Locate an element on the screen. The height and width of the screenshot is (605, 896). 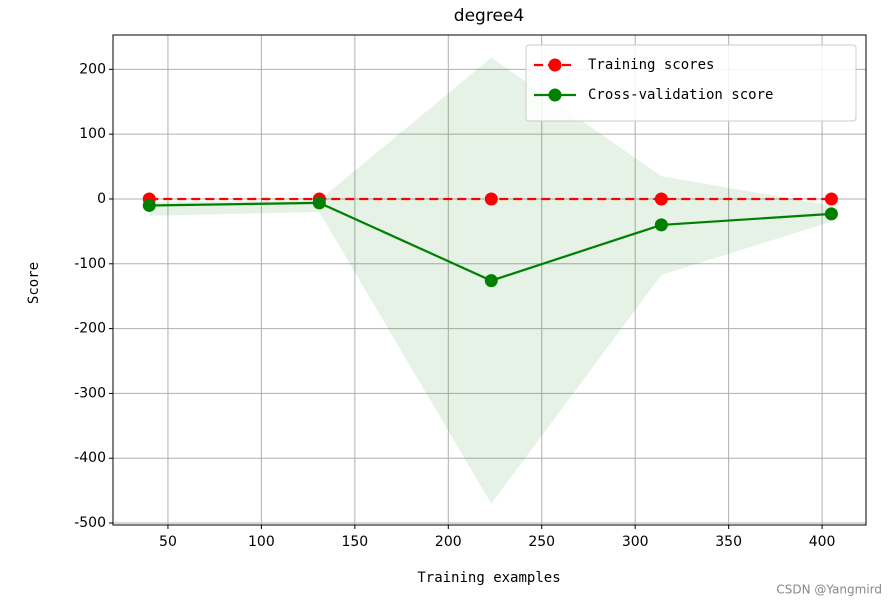
y-tick-label: -300 is located at coordinates (90, 393).